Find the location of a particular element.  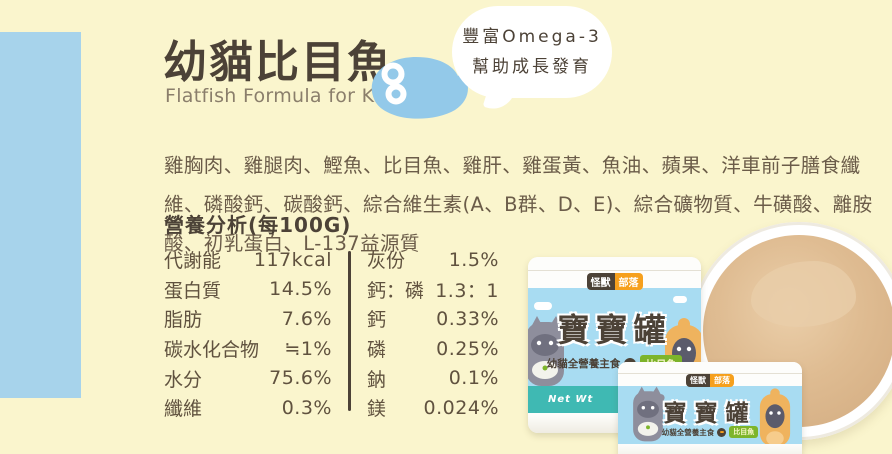

page-subtitle: Flatfish Formula for Kitty is located at coordinates (286, 96).